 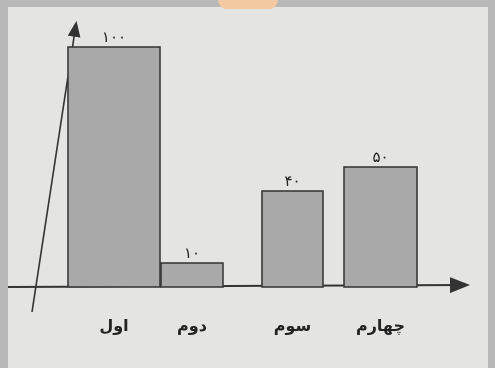 What do you see at coordinates (114, 37) in the screenshot?
I see `value-label-1: ۱۰۰` at bounding box center [114, 37].